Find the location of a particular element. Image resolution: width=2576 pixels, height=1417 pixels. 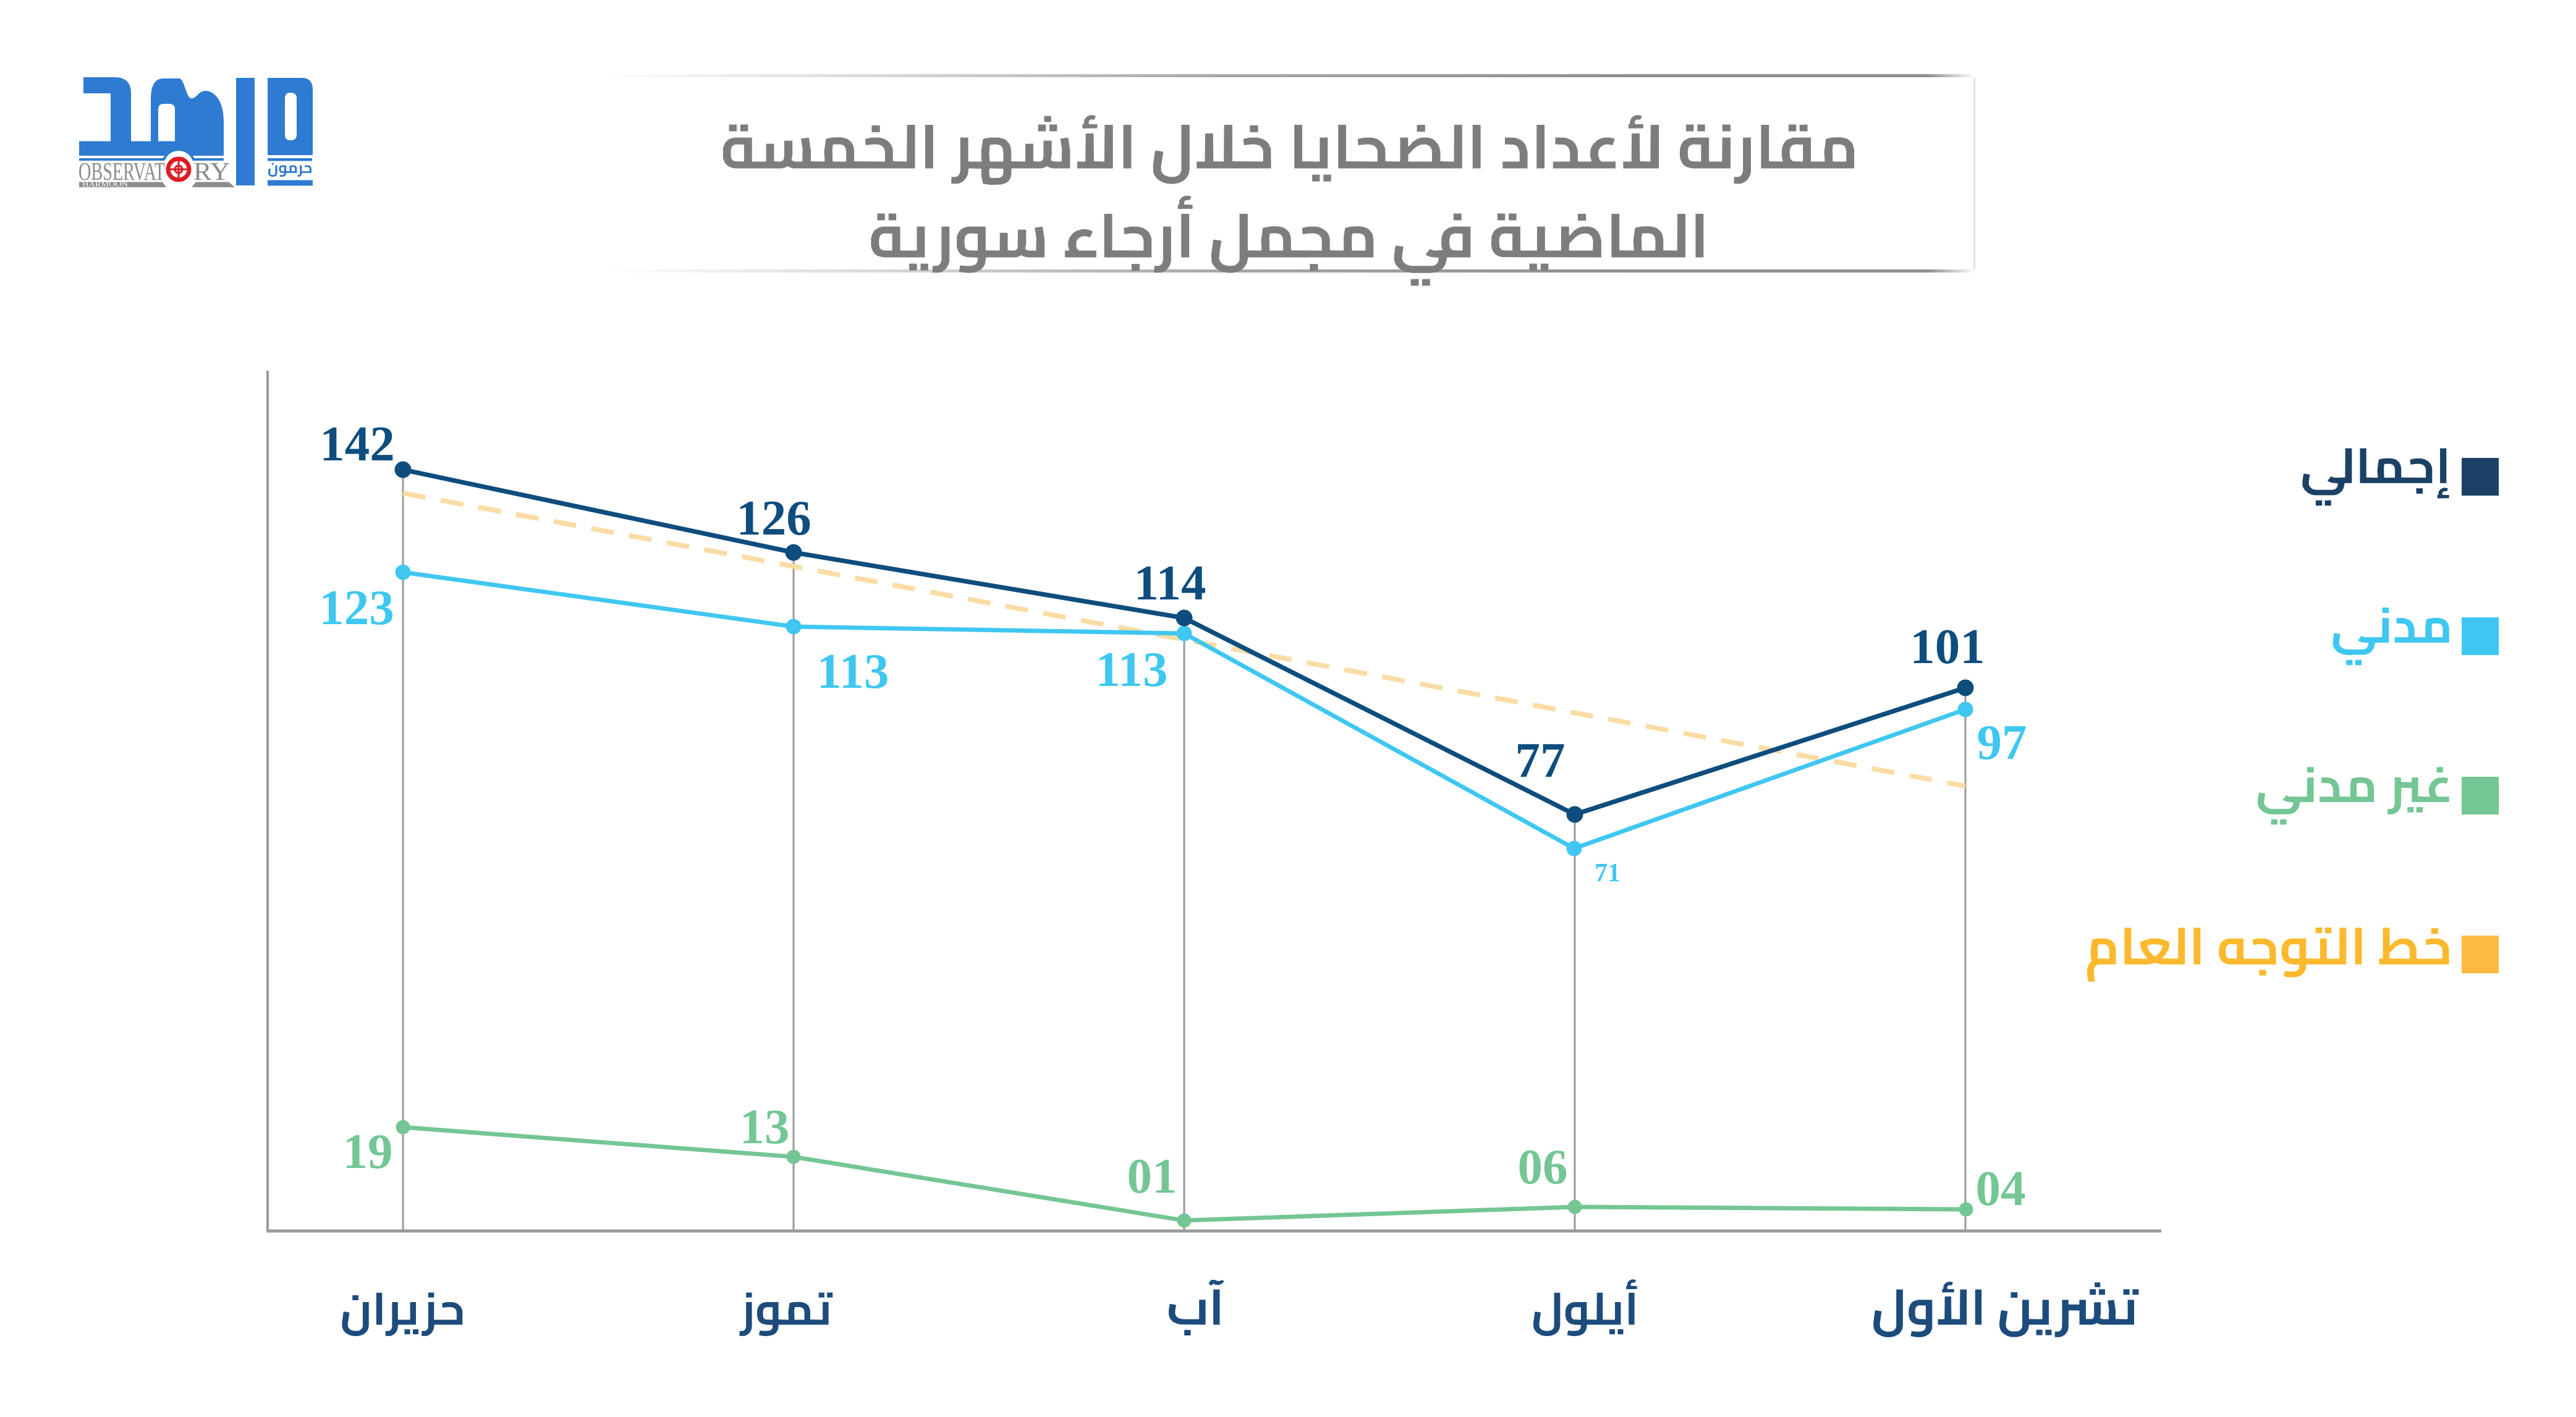

svg-text: 01 is located at coordinates (1152, 1176).